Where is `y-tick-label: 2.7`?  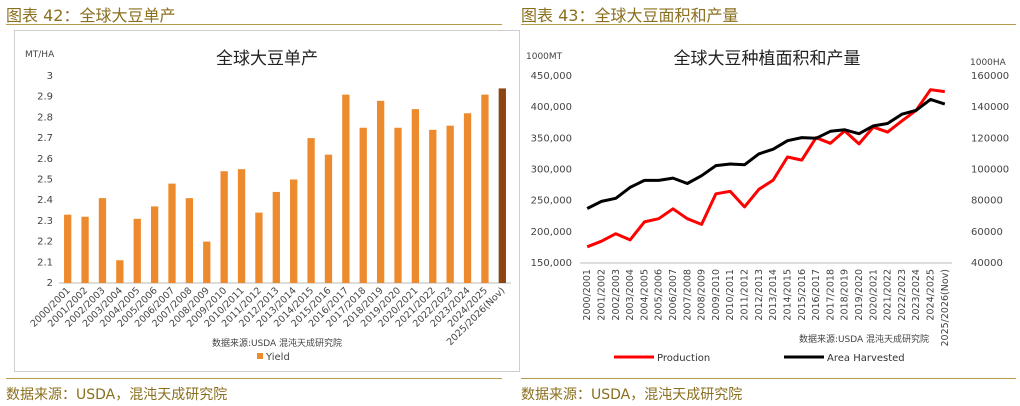
y-tick-label: 2.7 is located at coordinates (45, 138).